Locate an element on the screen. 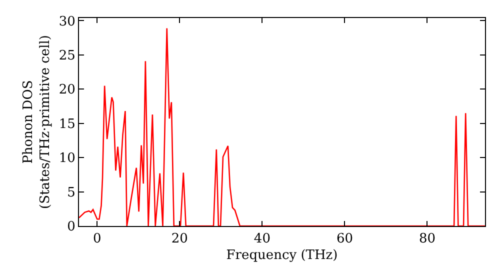 This screenshot has width=500, height=280. y-axis-title: Phonon DOS (States/THz·primitive cell) is located at coordinates (36, 122).